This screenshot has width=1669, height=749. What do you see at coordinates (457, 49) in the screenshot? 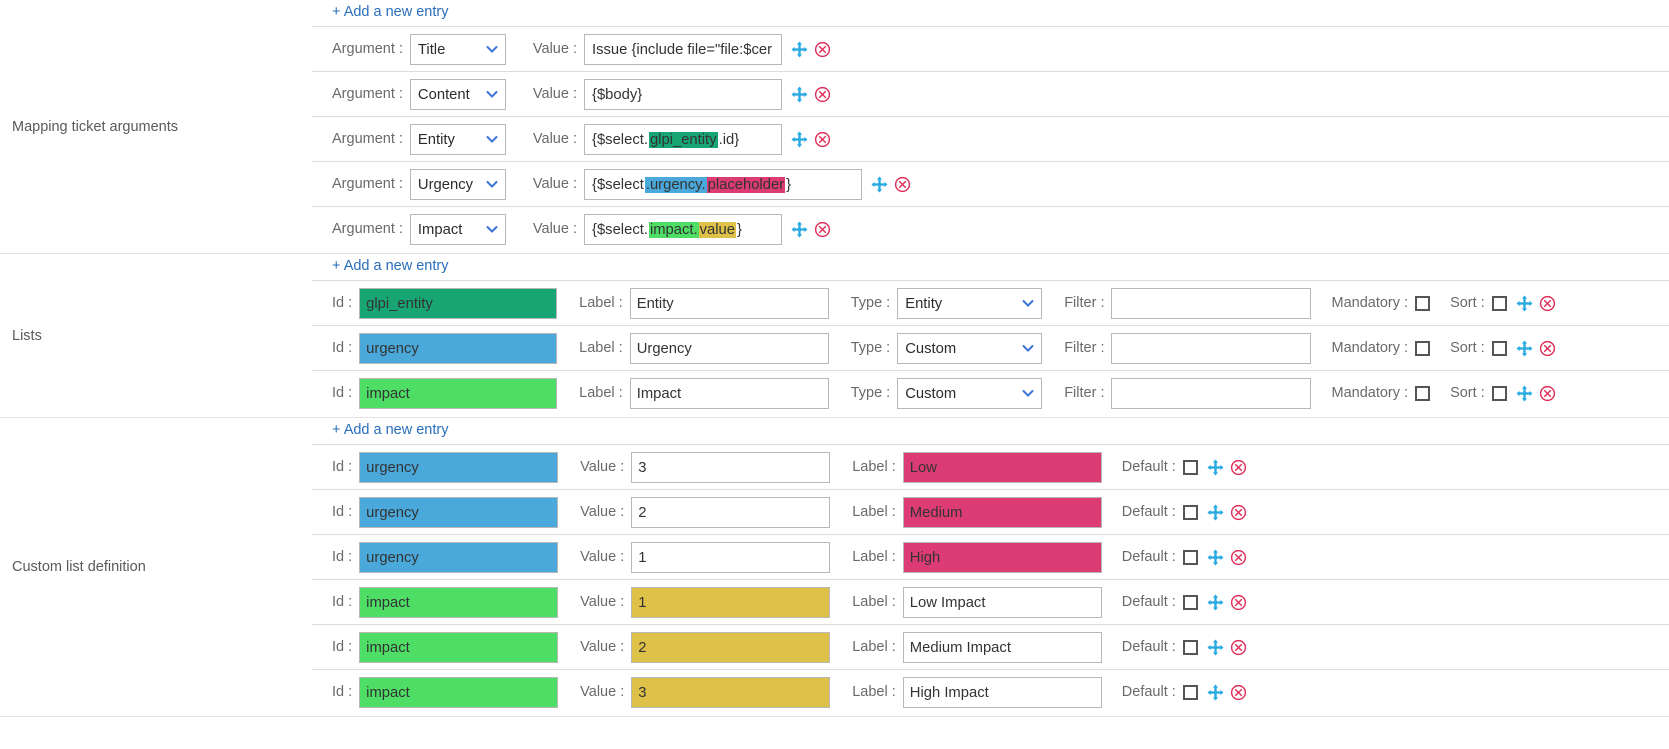
I see `argument-select: Title` at bounding box center [457, 49].